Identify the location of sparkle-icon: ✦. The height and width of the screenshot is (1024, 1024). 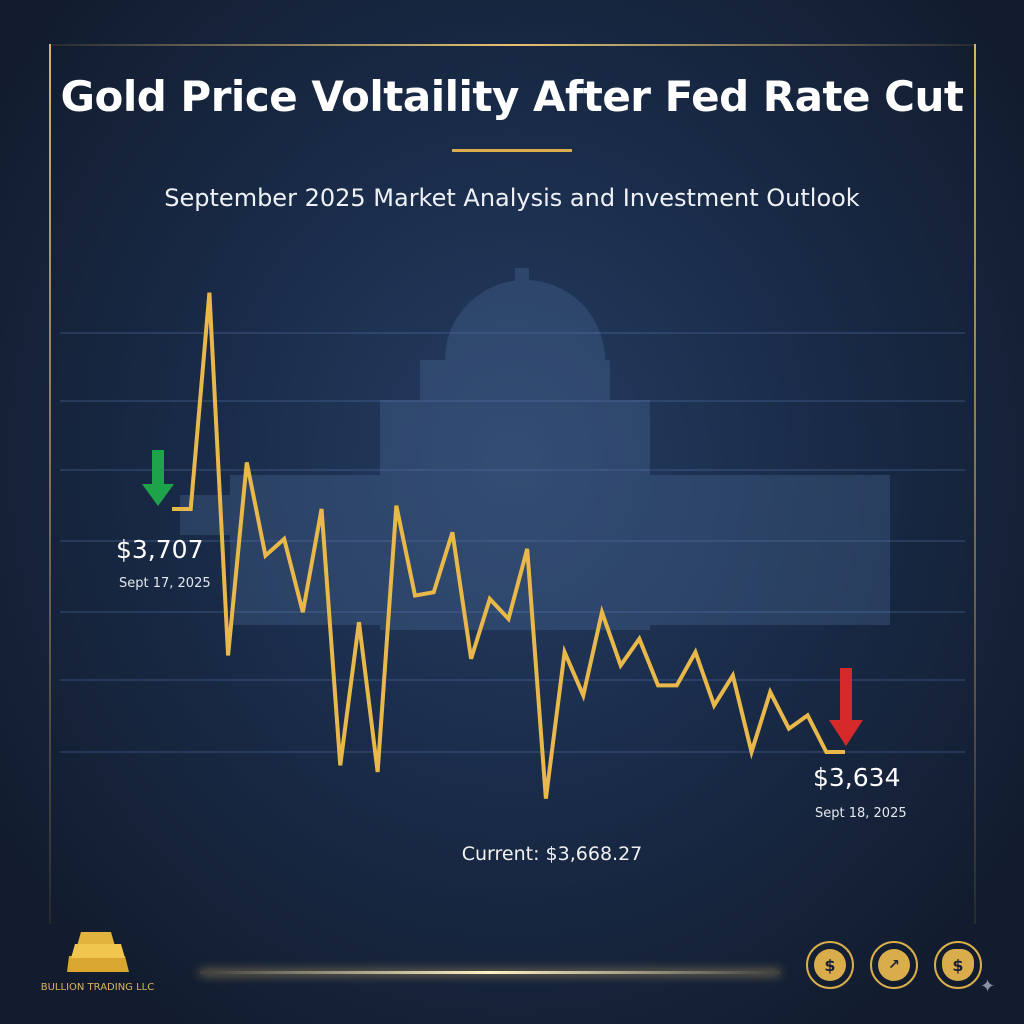
(988, 986).